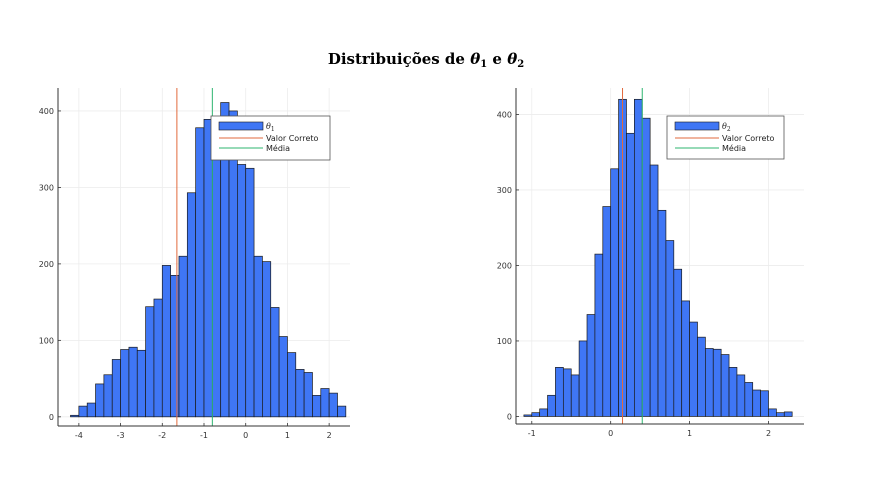 The width and height of the screenshot is (871, 484). Describe the element at coordinates (483, 64) in the screenshot. I see `title-sub-1: 1` at that location.